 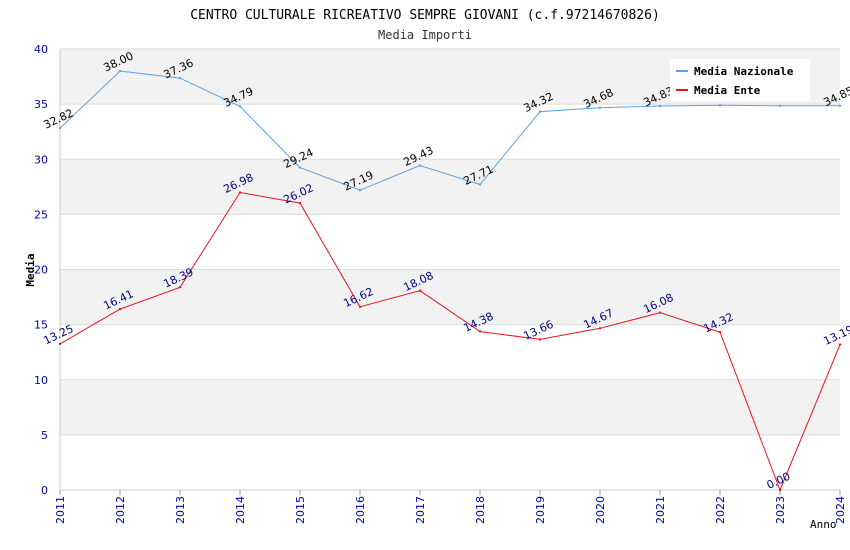 I want to click on y-tick-label: 35, so click(x=41, y=104).